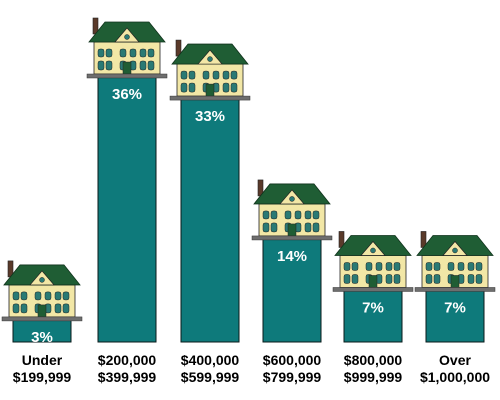  I want to click on bar-group: 14%, so click(292, 261).